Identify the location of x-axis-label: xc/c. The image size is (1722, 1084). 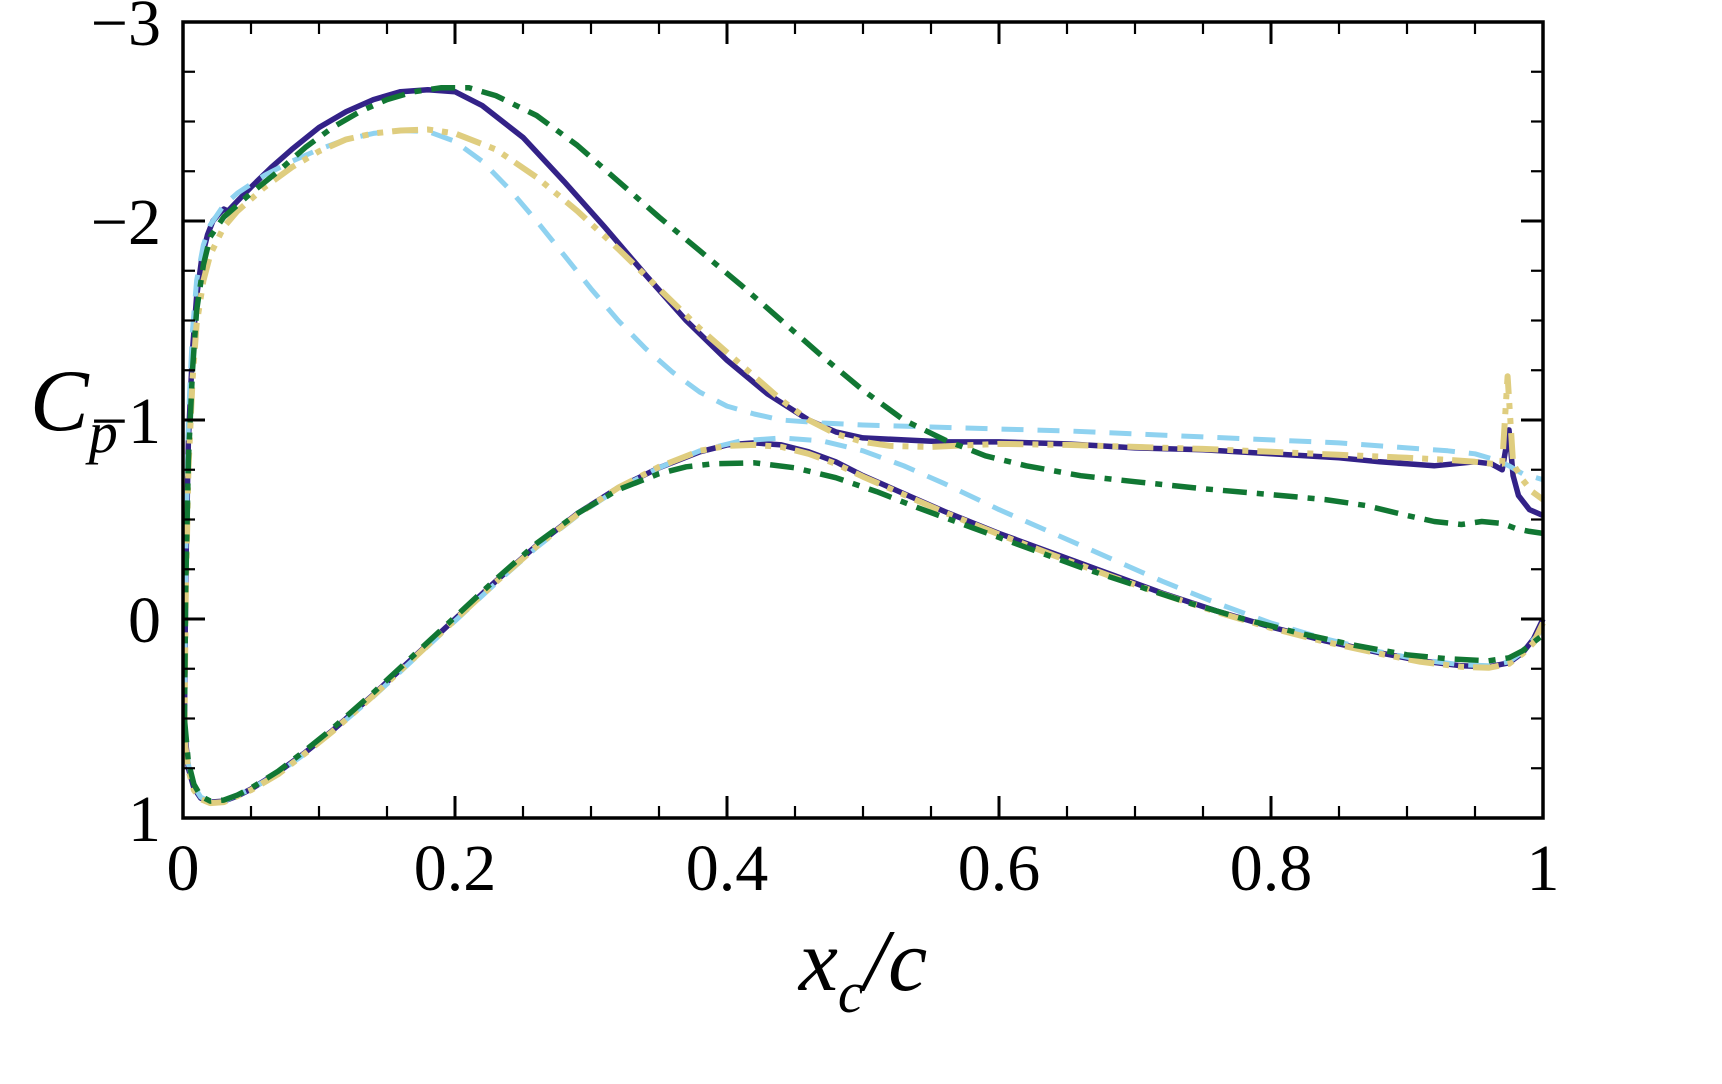
(862, 969).